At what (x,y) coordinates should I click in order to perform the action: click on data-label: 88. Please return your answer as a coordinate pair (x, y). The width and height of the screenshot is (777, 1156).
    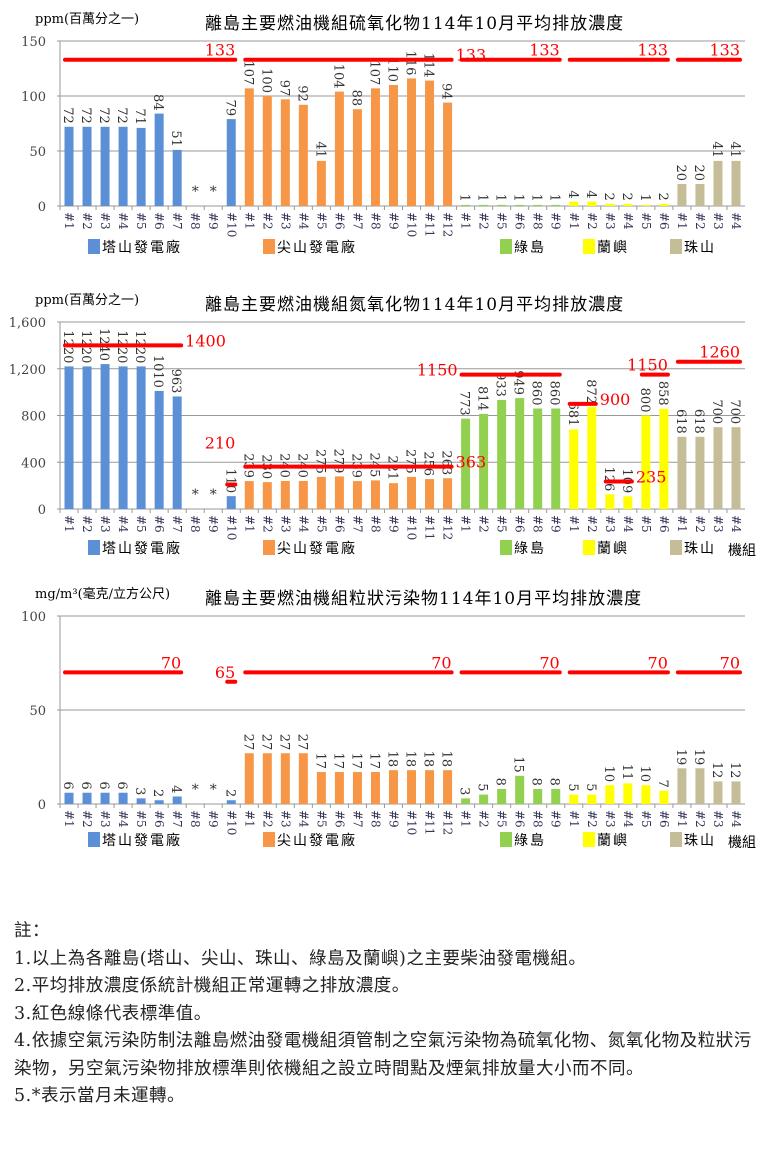
    Looking at the image, I should click on (355, 98).